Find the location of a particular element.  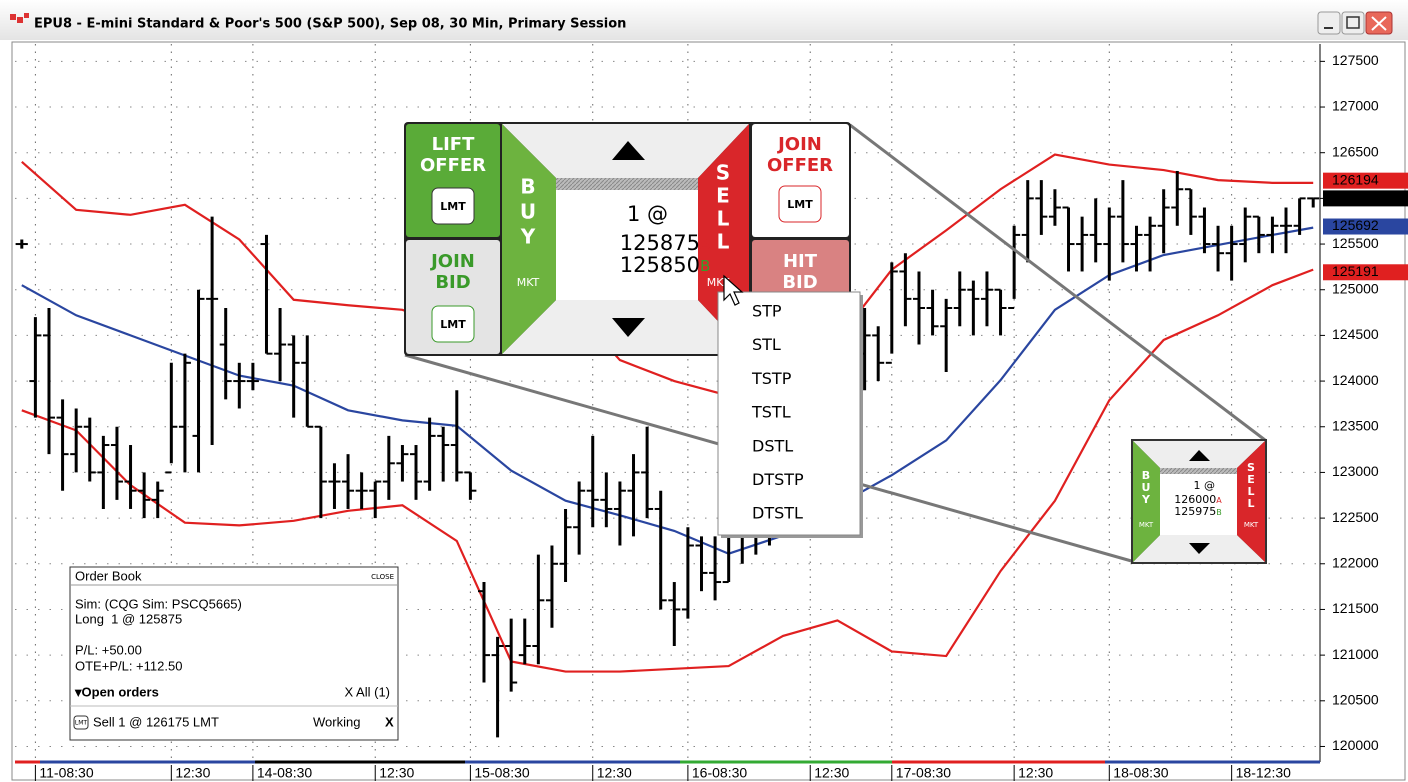

mouse-cursor is located at coordinates (733, 290).